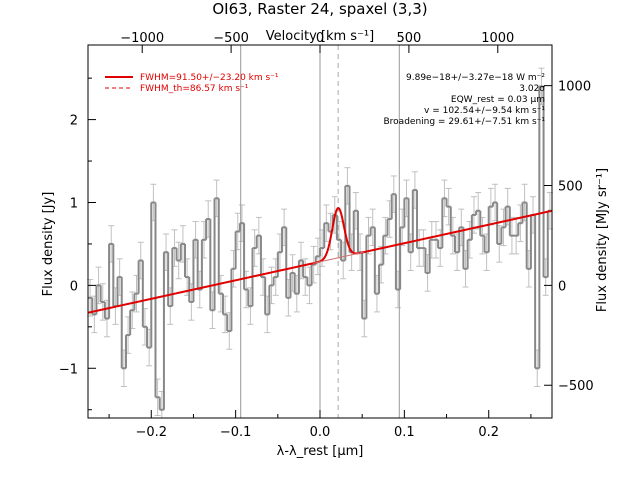 The height and width of the screenshot is (485, 640). Describe the element at coordinates (74, 286) in the screenshot. I see `y-tick-label: 0` at that location.